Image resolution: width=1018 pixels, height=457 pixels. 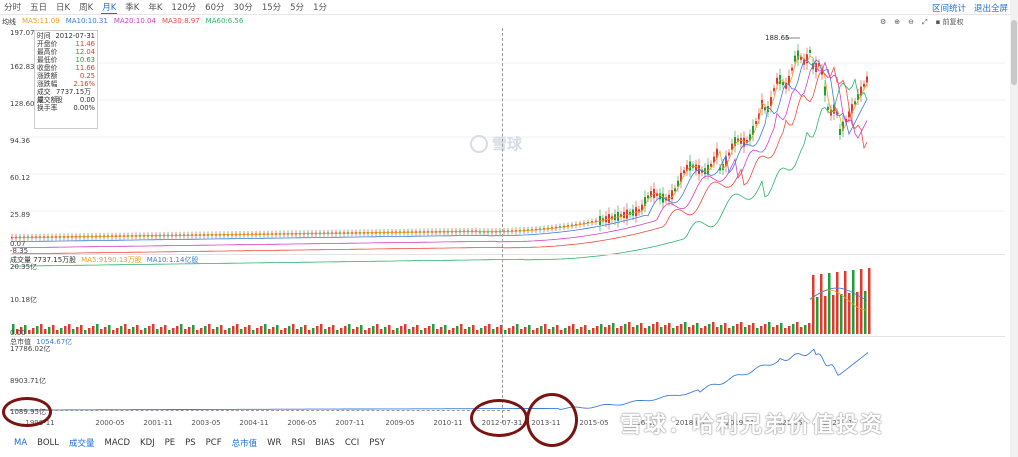 What do you see at coordinates (117, 442) in the screenshot?
I see `indicator-tab: MACD` at bounding box center [117, 442].